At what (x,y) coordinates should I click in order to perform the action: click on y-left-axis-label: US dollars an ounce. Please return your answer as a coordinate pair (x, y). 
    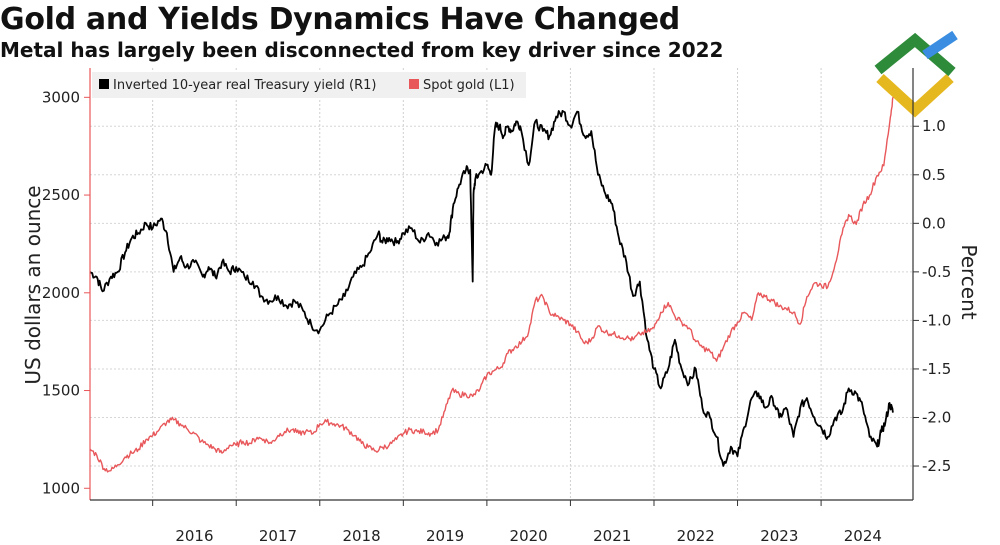
    Looking at the image, I should click on (33, 284).